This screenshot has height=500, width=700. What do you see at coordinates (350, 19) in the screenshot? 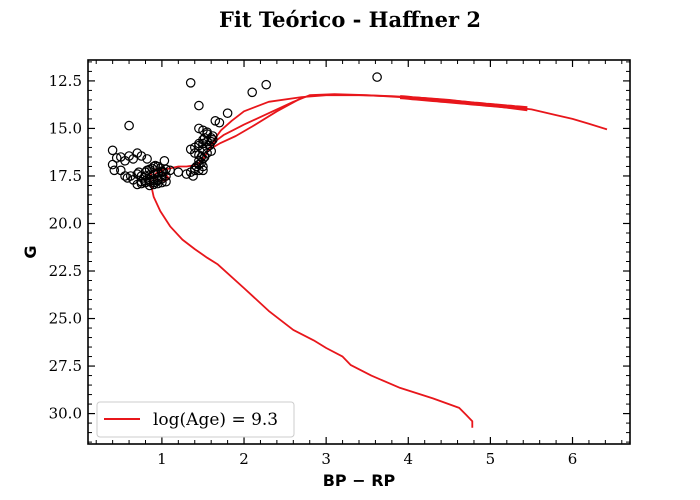
I see `chart-title: Fit Teórico - Haffner 2` at bounding box center [350, 19].